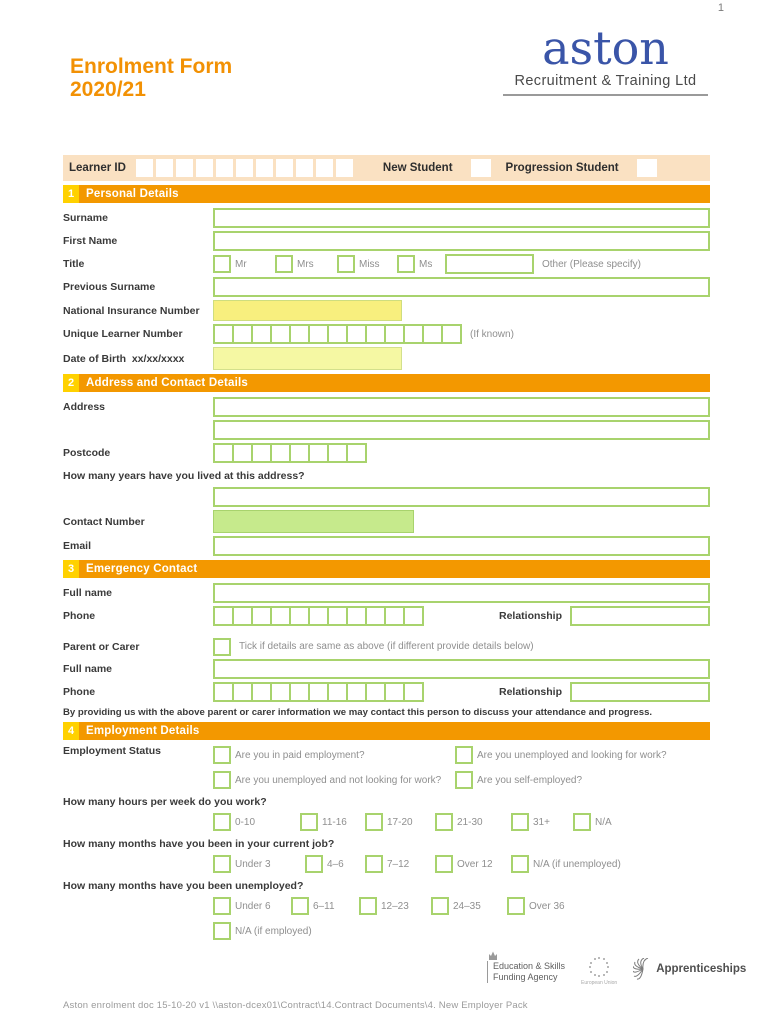 This screenshot has width=770, height=1024. What do you see at coordinates (284, 264) in the screenshot?
I see `mrs-checkbox` at bounding box center [284, 264].